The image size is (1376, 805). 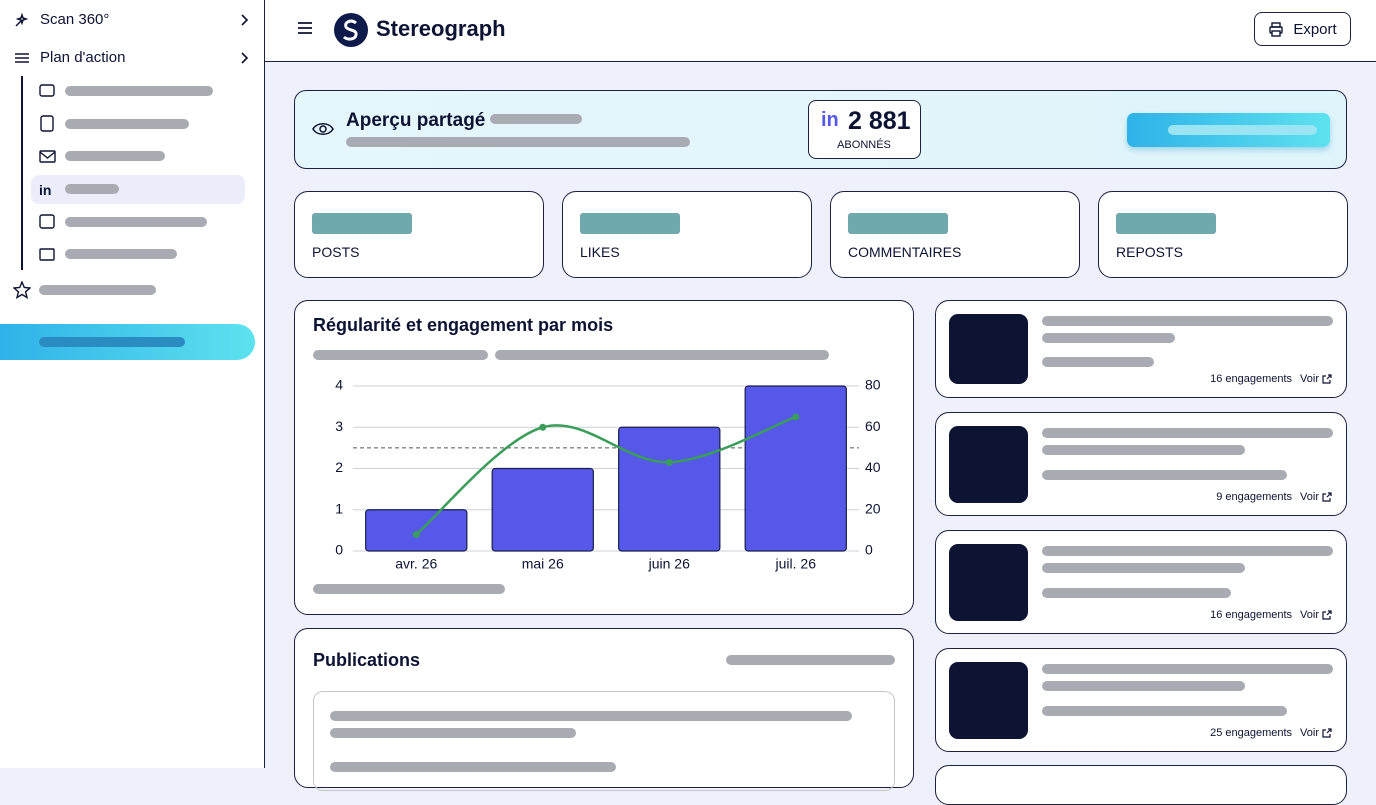 What do you see at coordinates (416, 564) in the screenshot?
I see `x-tick-label: avr. 26` at bounding box center [416, 564].